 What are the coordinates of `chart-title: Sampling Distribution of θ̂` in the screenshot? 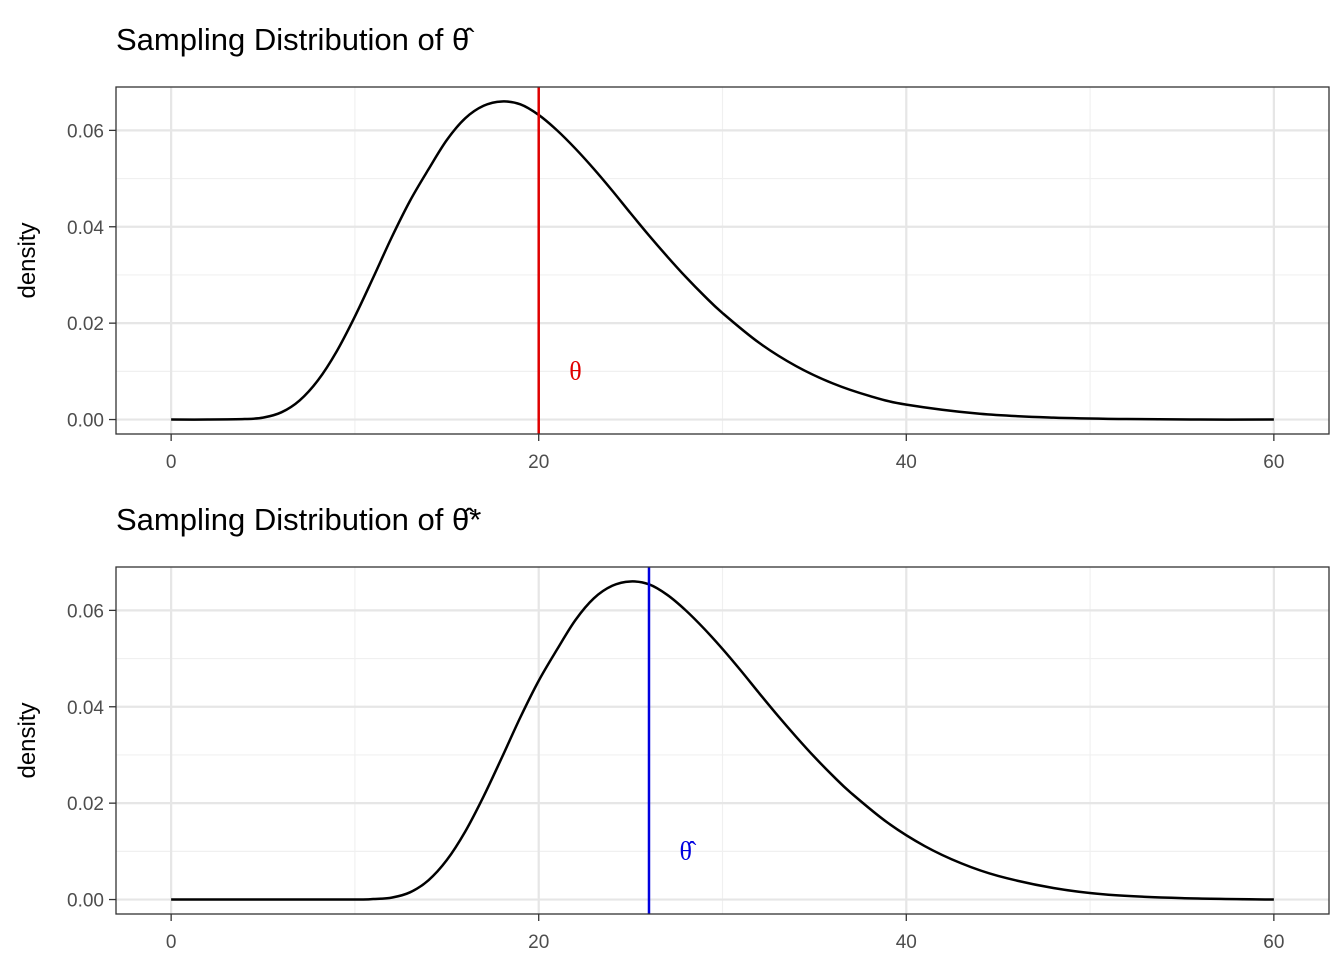 It's located at (293, 39).